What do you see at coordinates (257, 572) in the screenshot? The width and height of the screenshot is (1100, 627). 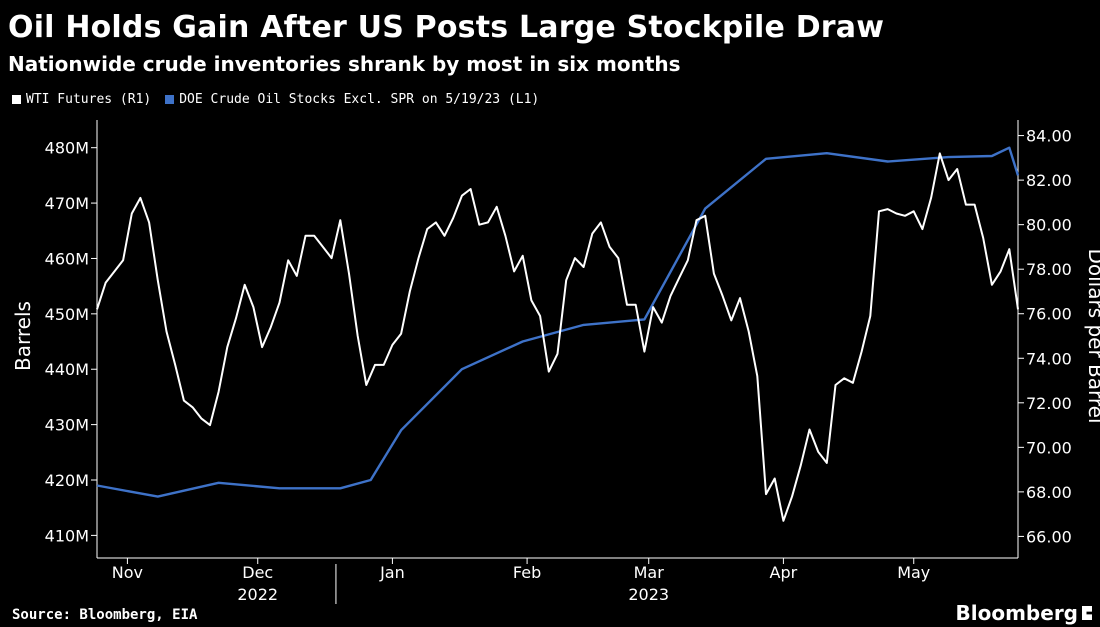 I see `x-tick-label: Dec` at bounding box center [257, 572].